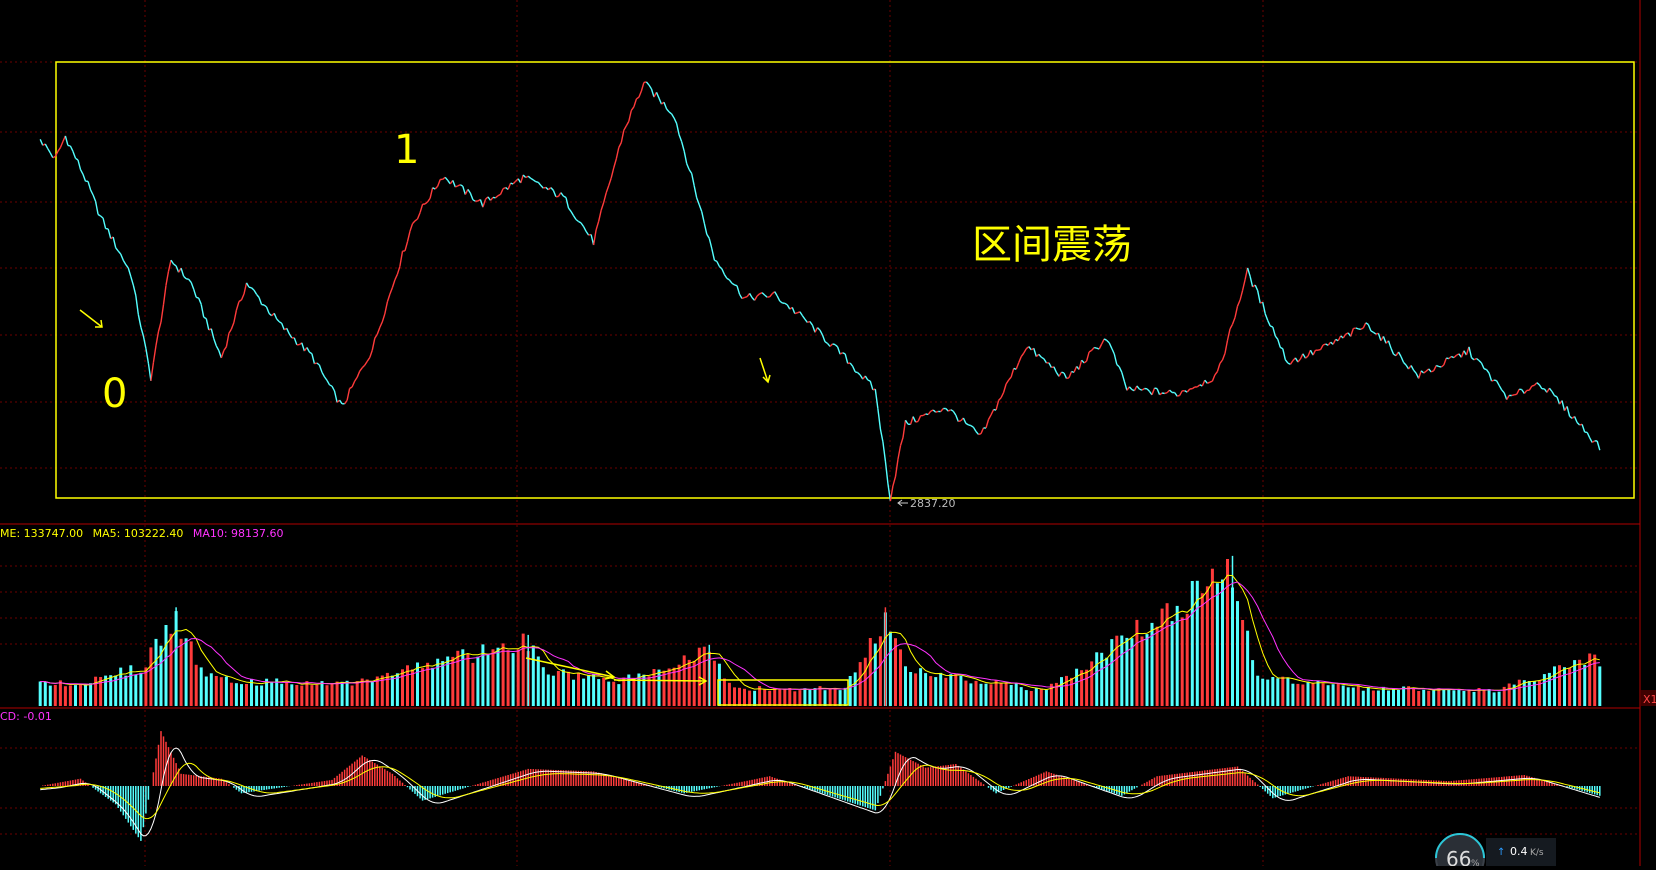  Describe the element at coordinates (820, 632) in the screenshot. I see `volume-ma-lines` at that location.